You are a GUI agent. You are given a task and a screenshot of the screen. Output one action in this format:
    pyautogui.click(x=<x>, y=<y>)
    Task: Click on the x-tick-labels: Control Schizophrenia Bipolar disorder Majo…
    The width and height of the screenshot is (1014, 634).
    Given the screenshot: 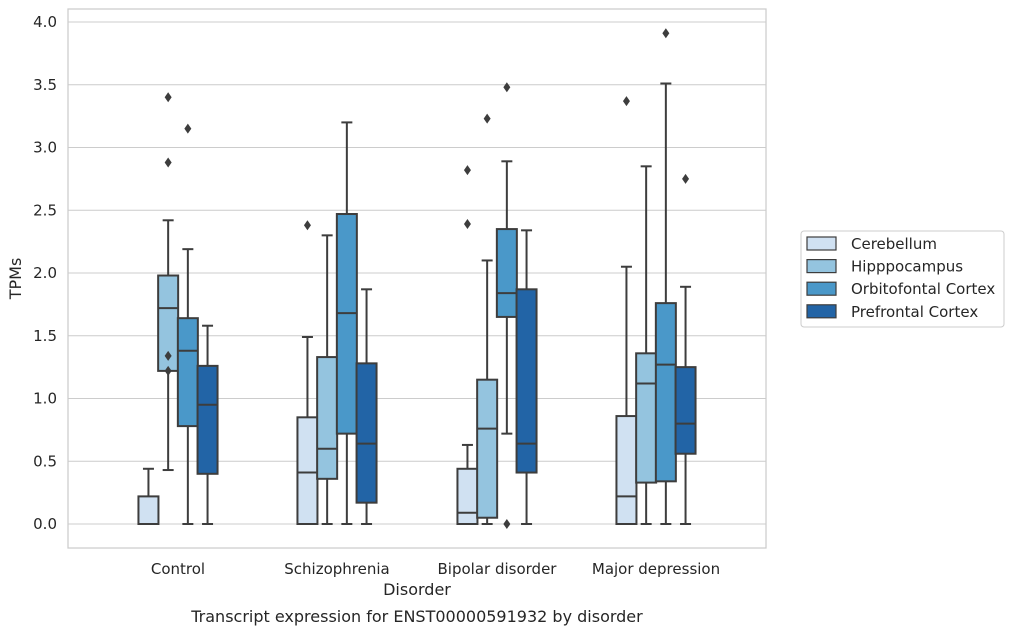 What is the action you would take?
    pyautogui.click(x=435, y=569)
    